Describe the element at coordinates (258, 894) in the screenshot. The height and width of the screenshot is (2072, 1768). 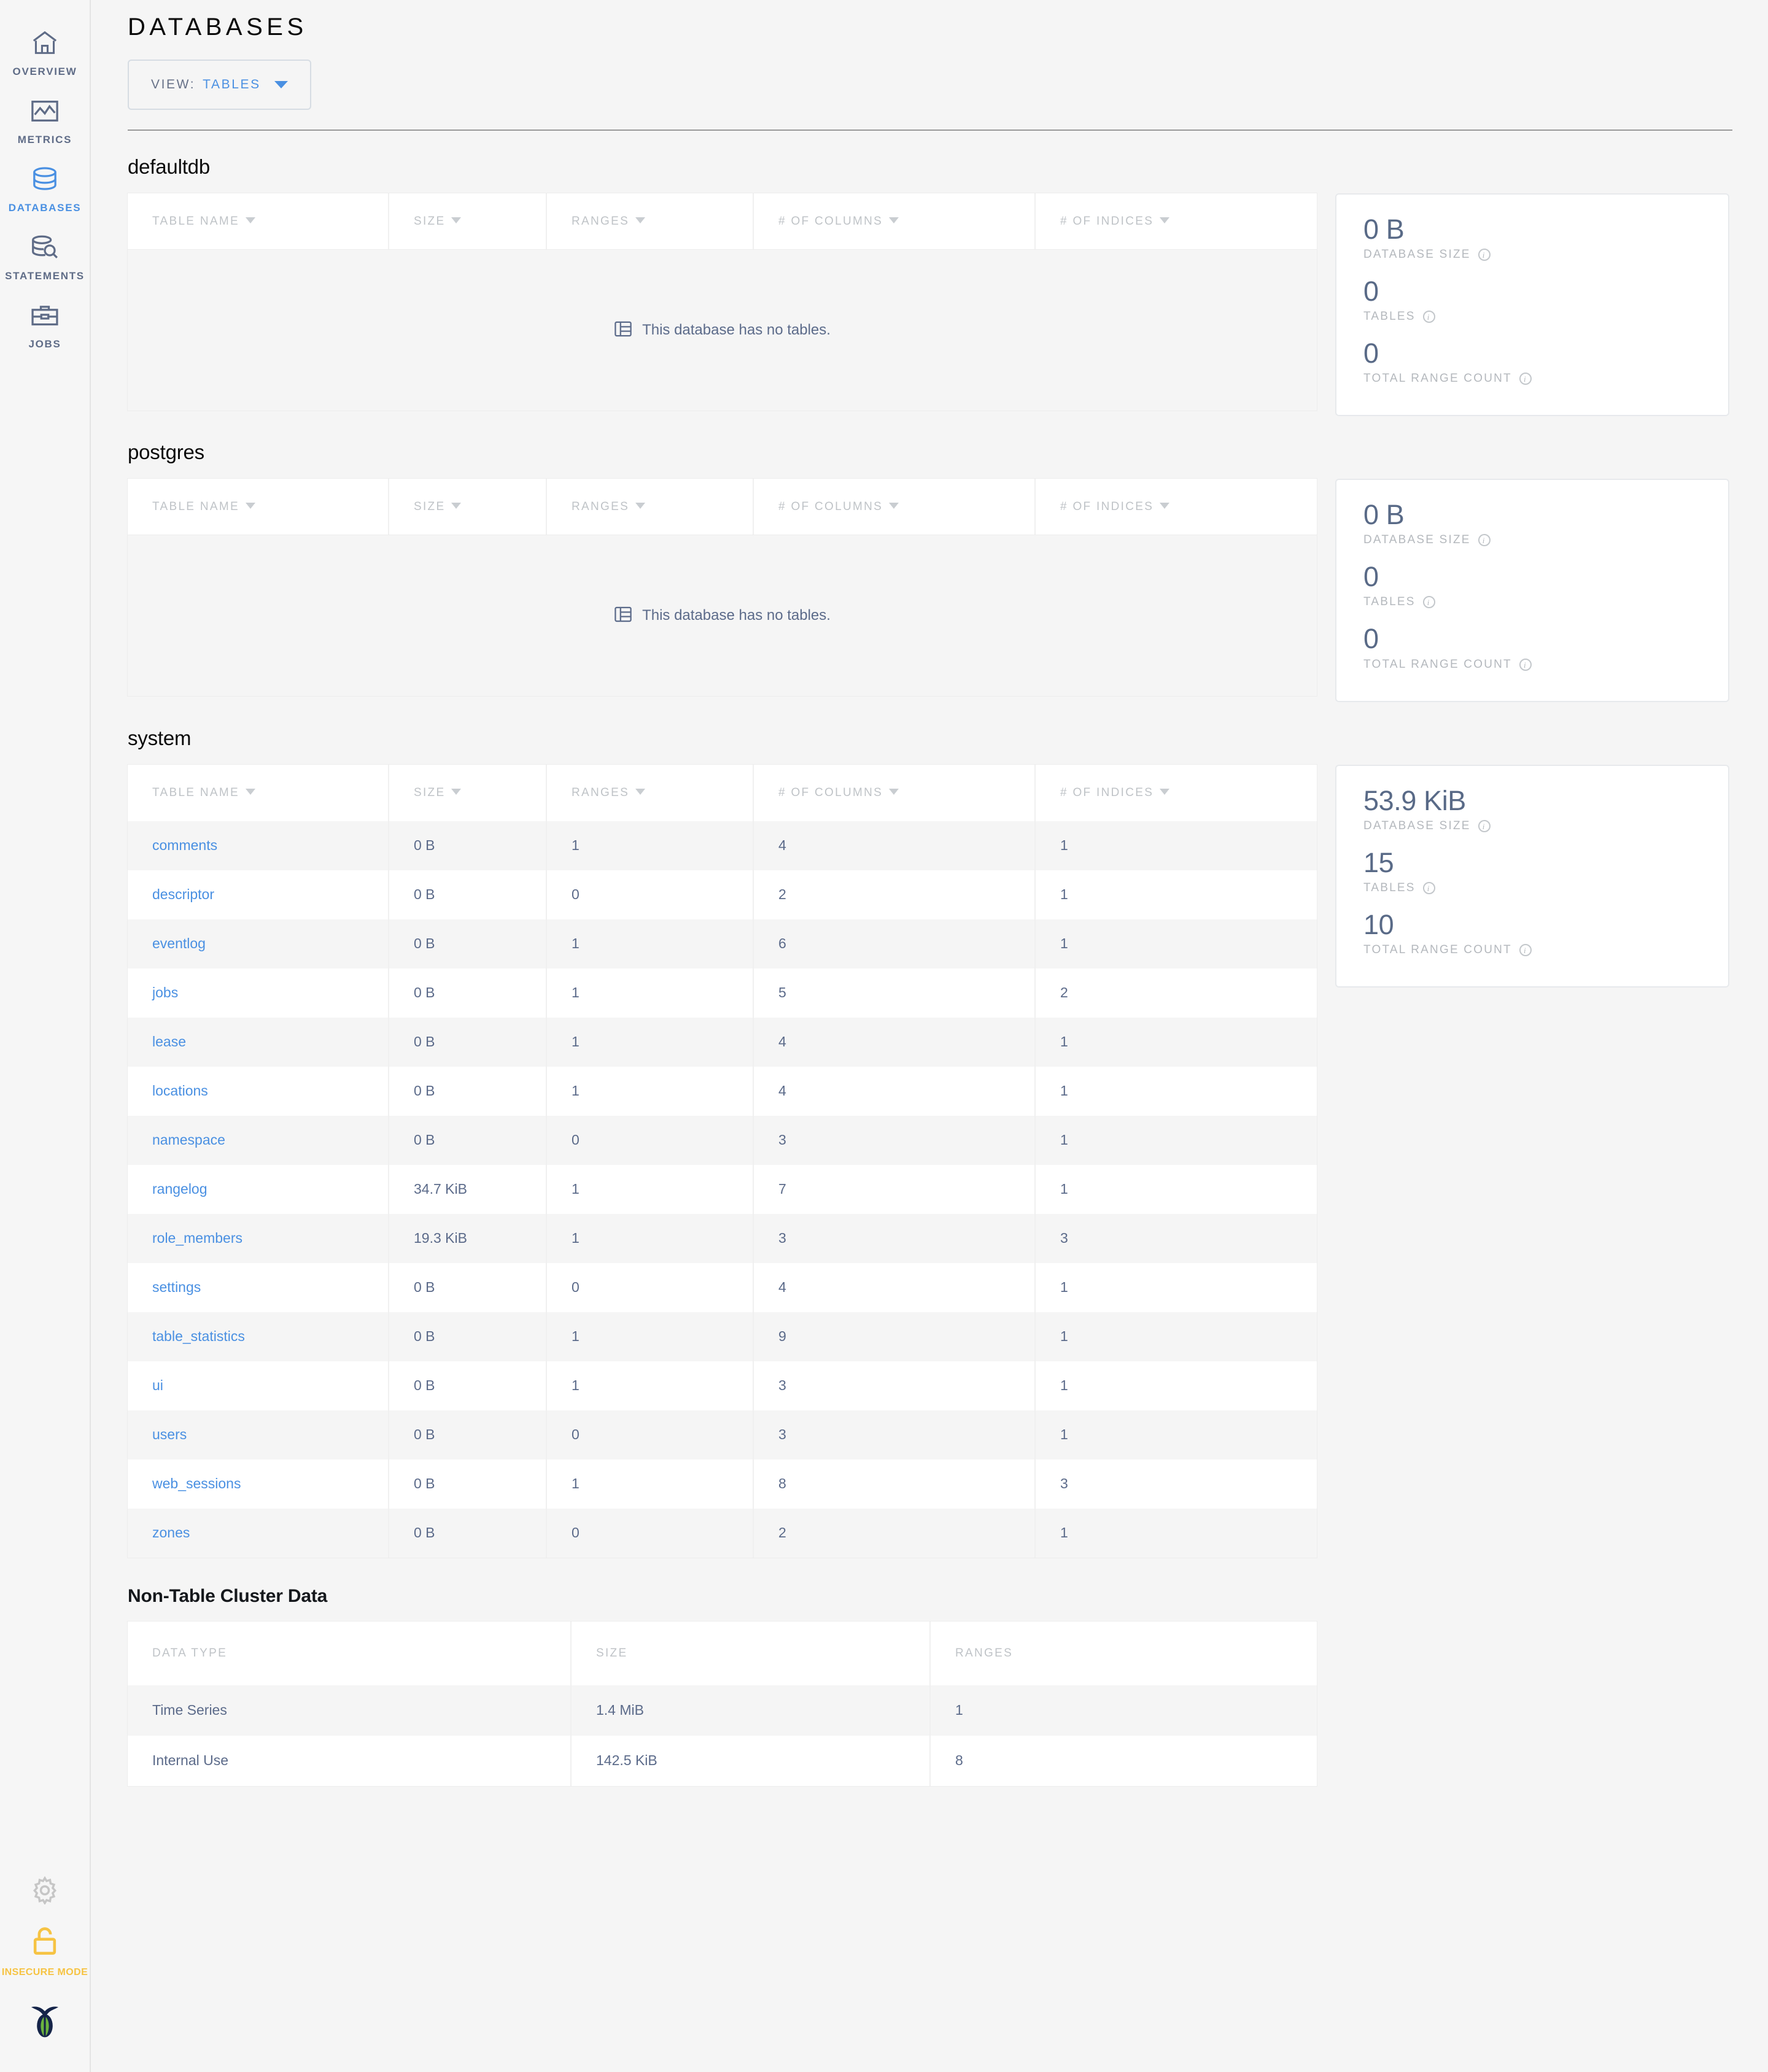
I see `cell-table-name: descriptor` at that location.